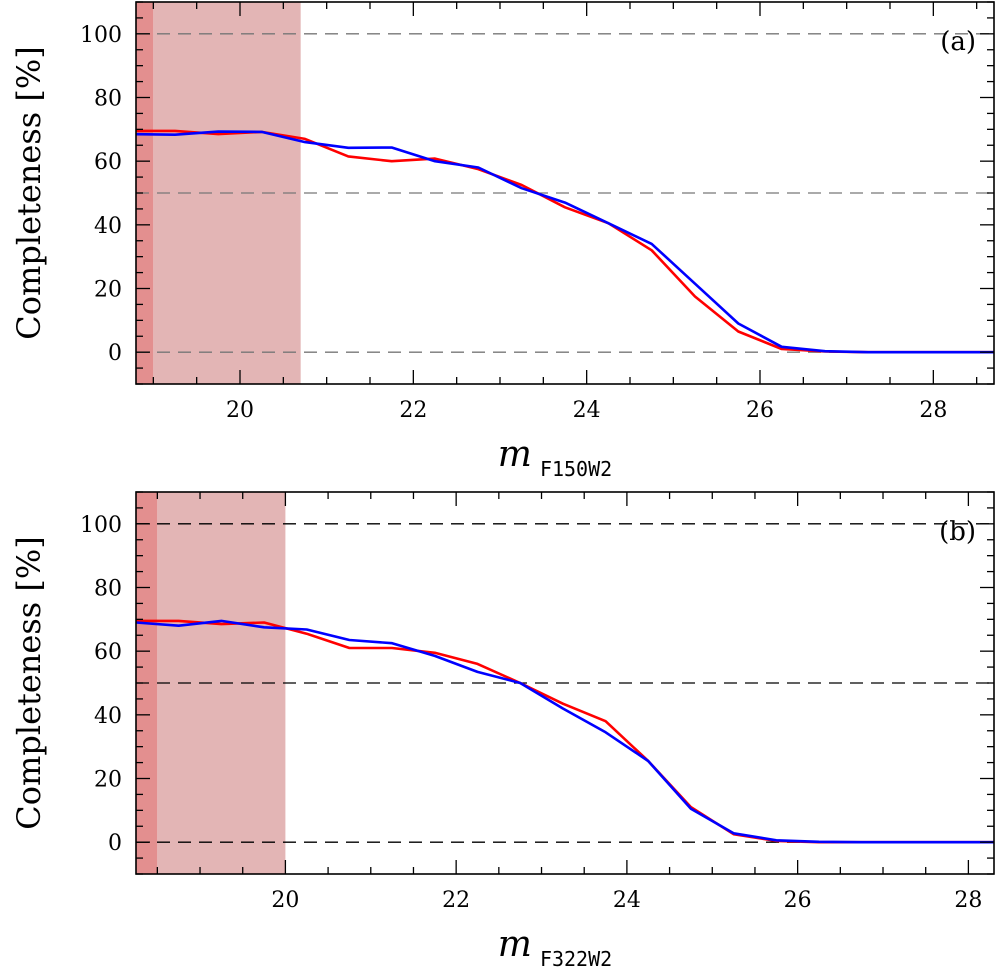 Image resolution: width=997 pixels, height=968 pixels. I want to click on x-axis-title-filter: F150W2, so click(576, 469).